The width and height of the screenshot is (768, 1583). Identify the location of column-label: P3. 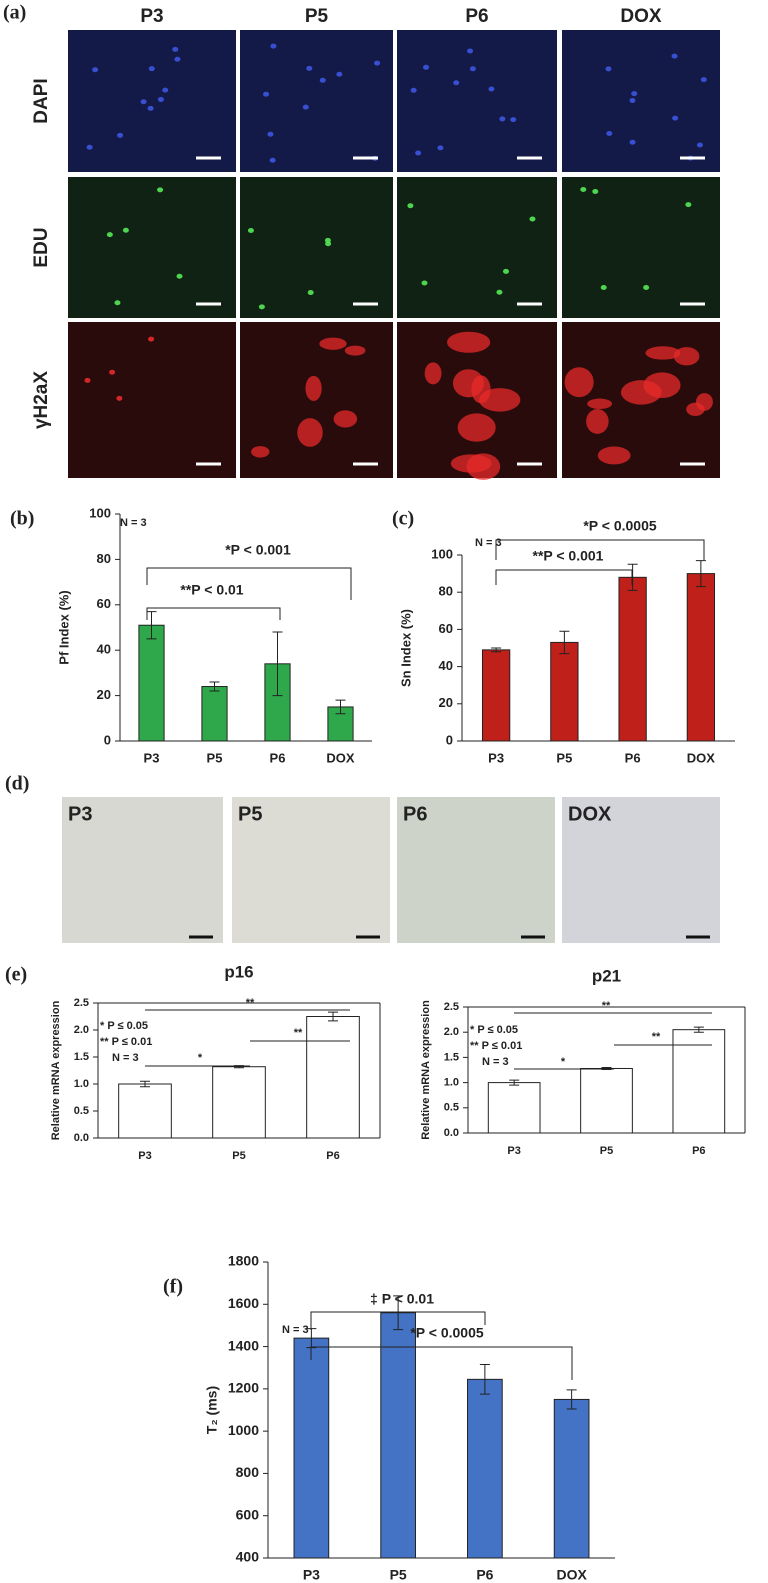
(151, 16).